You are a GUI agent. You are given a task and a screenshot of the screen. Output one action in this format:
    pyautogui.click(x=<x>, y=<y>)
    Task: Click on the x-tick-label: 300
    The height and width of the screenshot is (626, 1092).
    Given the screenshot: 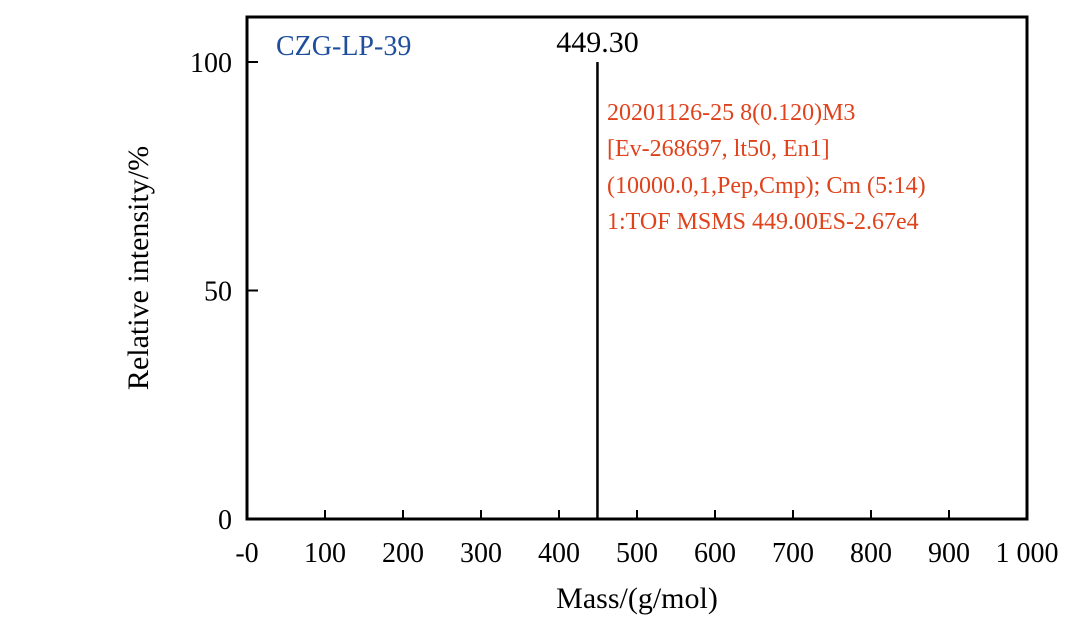 What is the action you would take?
    pyautogui.click(x=481, y=553)
    